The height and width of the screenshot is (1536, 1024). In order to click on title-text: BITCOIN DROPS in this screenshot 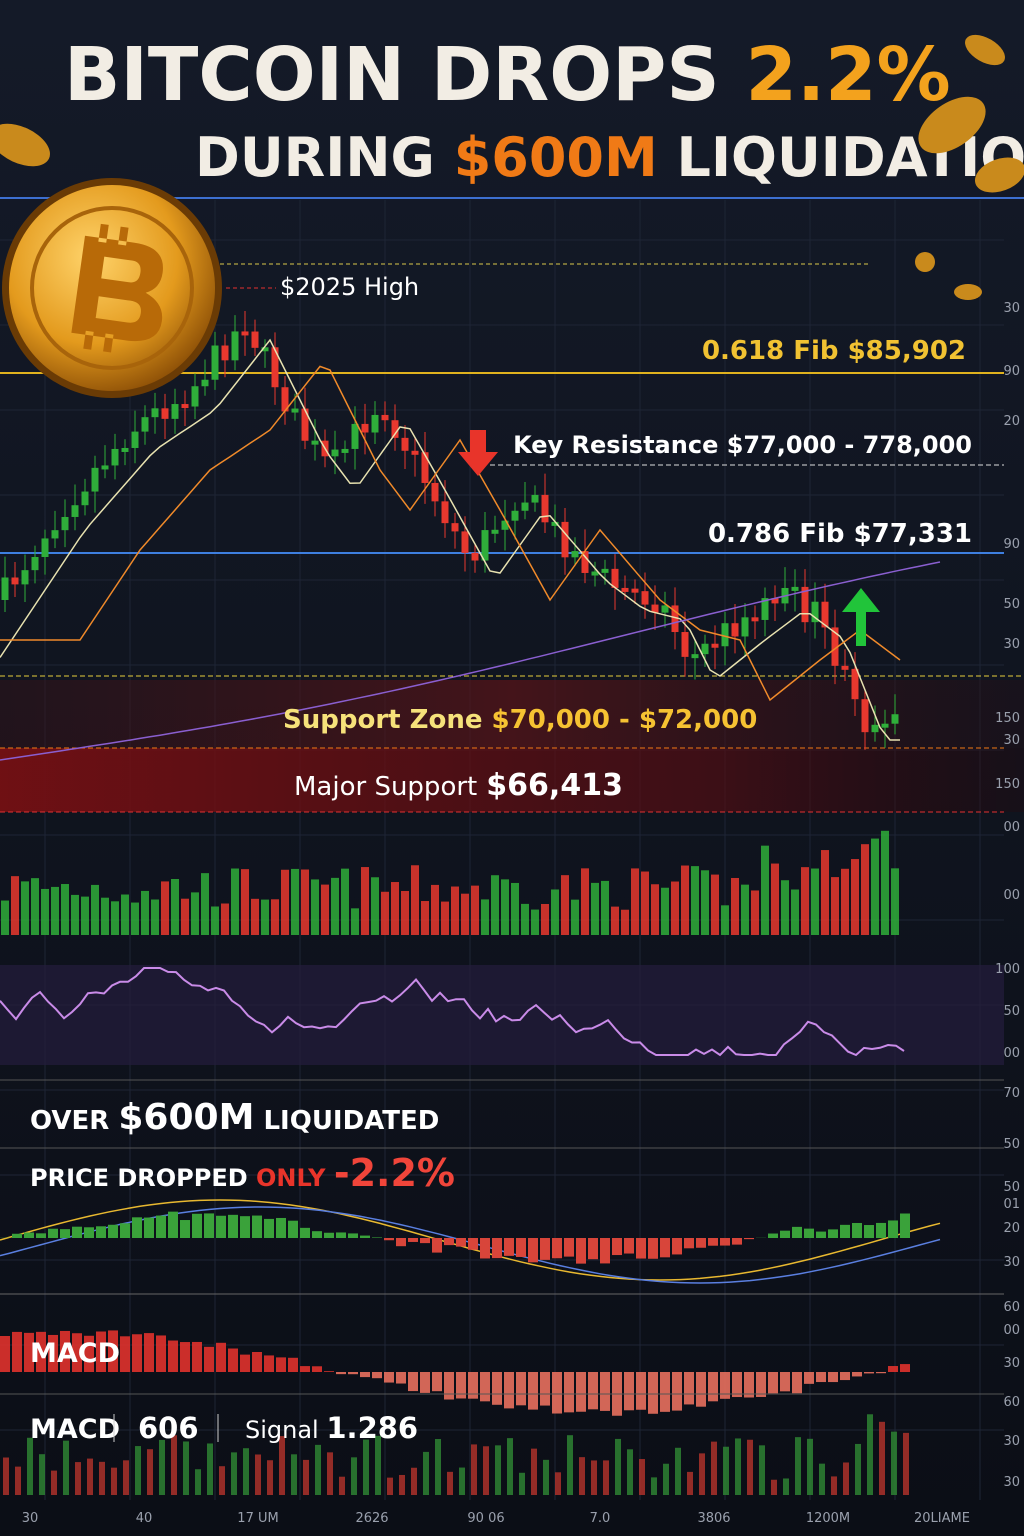, I will do `click(392, 75)`.